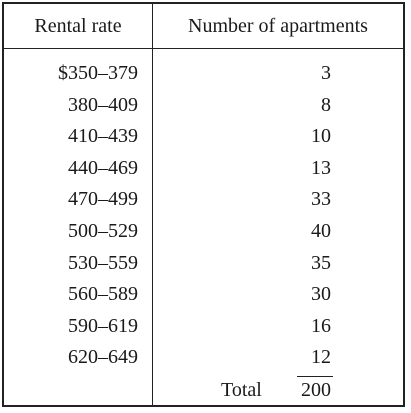  I want to click on header-rental-rate: Rental rate, so click(78, 26).